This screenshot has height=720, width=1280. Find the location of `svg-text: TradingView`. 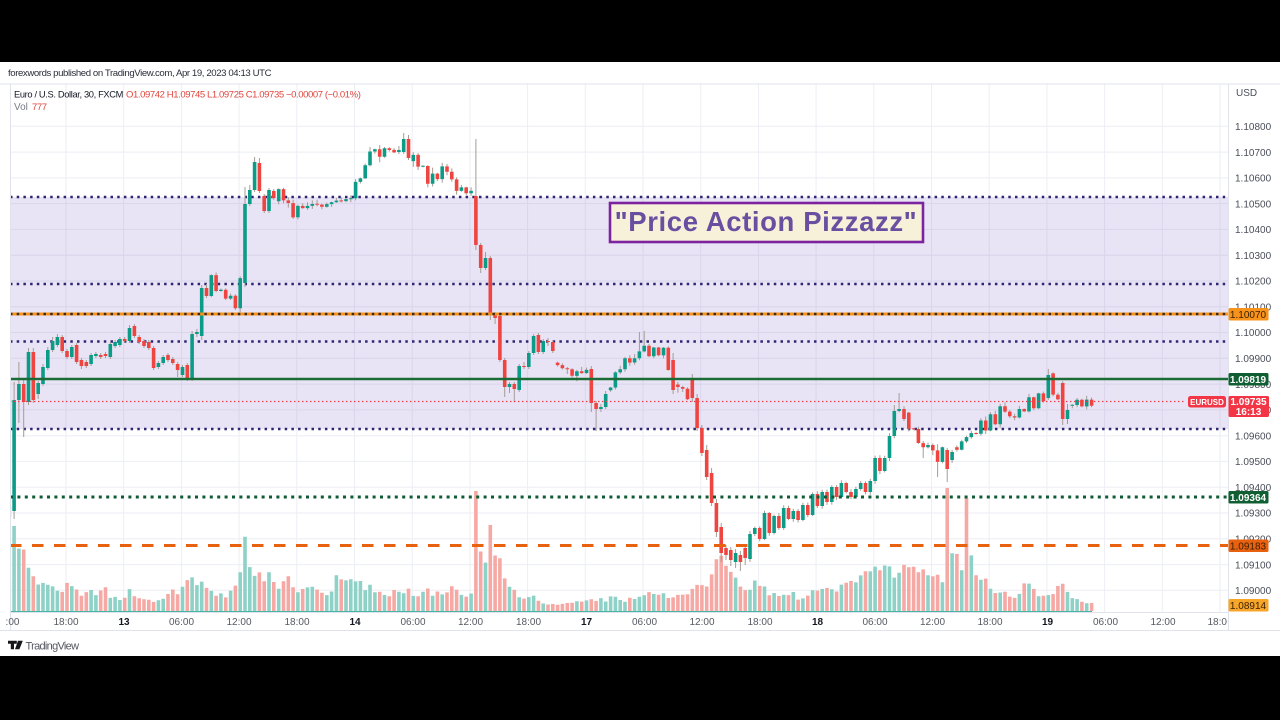

svg-text: TradingView is located at coordinates (53, 647).